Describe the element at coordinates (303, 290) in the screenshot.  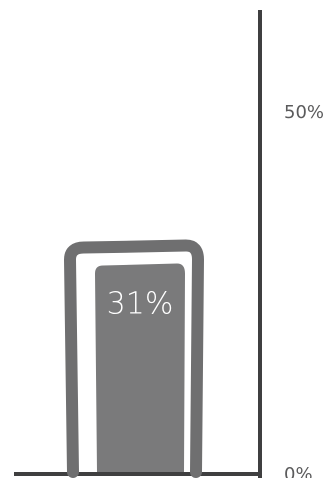
I see `tick-labels-layer: 50% 0%` at that location.